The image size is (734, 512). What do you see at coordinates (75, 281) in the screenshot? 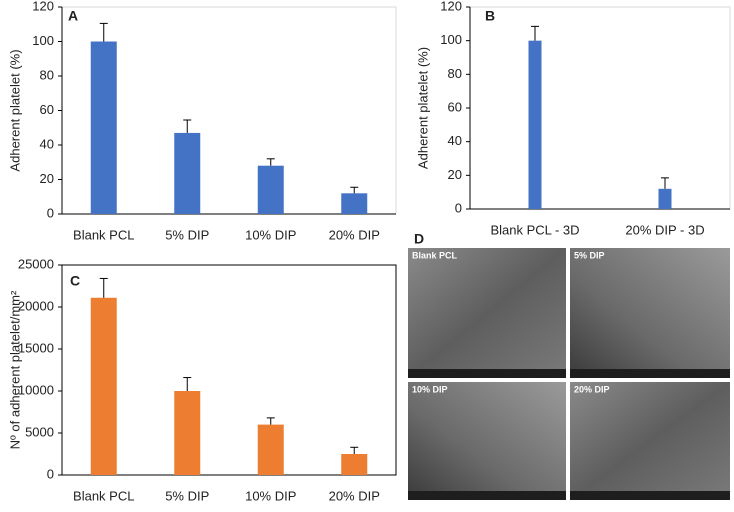
I see `panel-label: C` at bounding box center [75, 281].